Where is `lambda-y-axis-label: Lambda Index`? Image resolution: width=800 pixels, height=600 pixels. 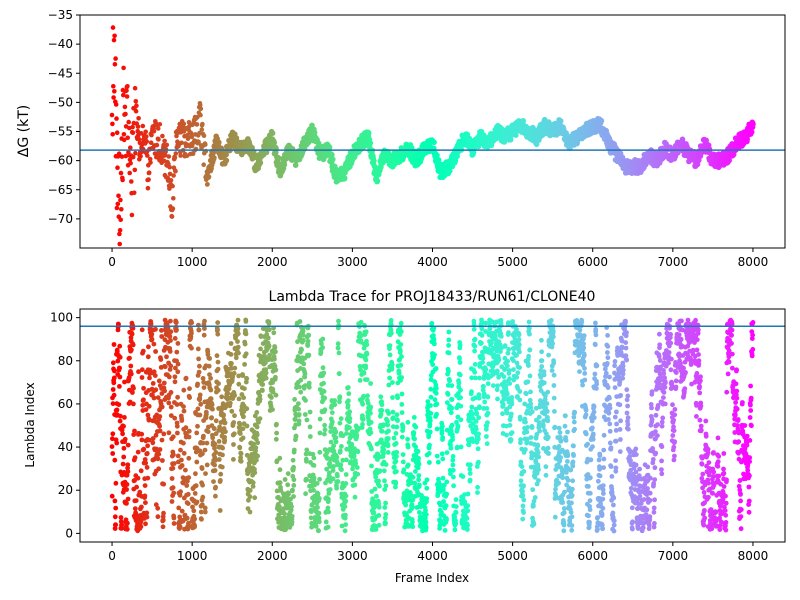 lambda-y-axis-label: Lambda Index is located at coordinates (30, 424).